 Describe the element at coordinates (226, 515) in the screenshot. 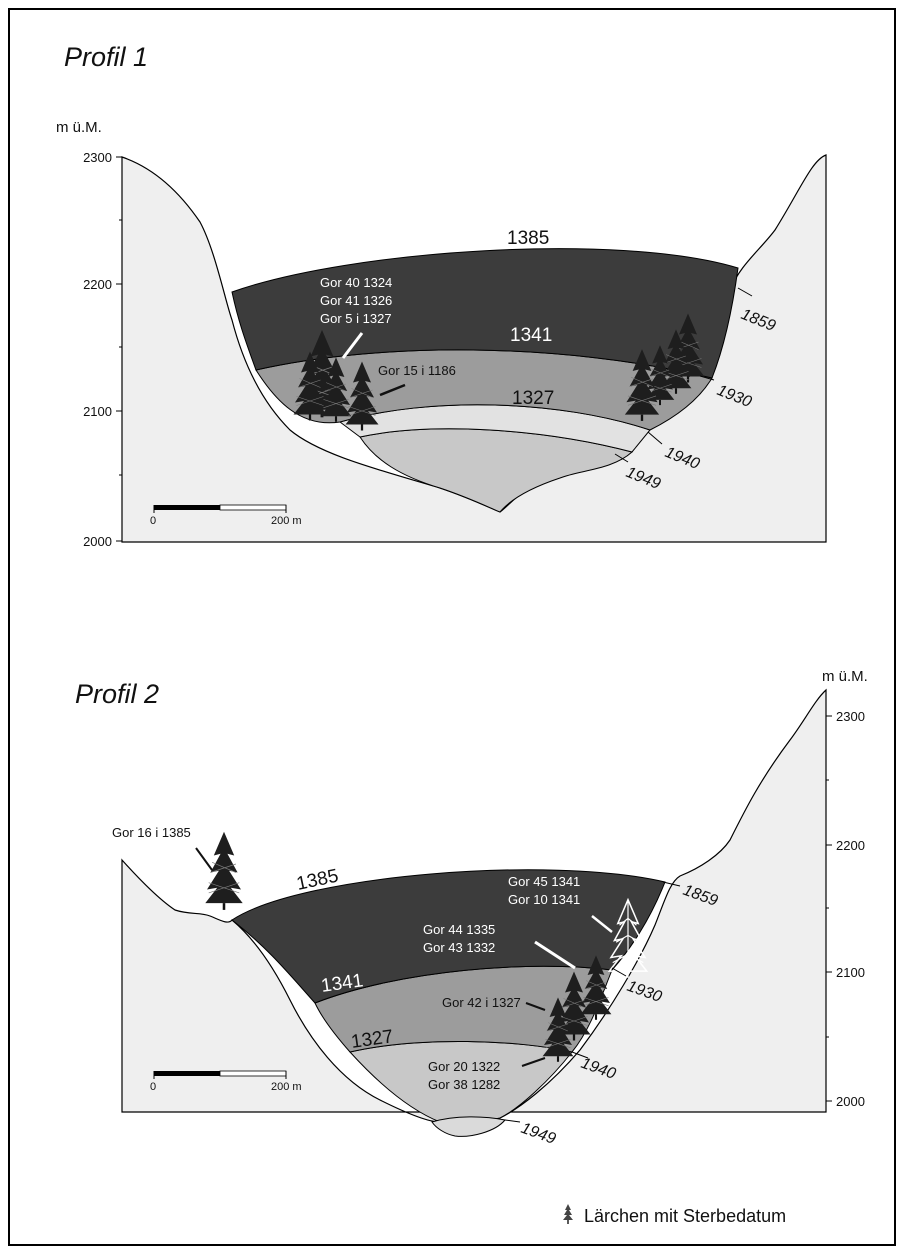

I see `profil-1-scale-bar: 0 200 m` at that location.